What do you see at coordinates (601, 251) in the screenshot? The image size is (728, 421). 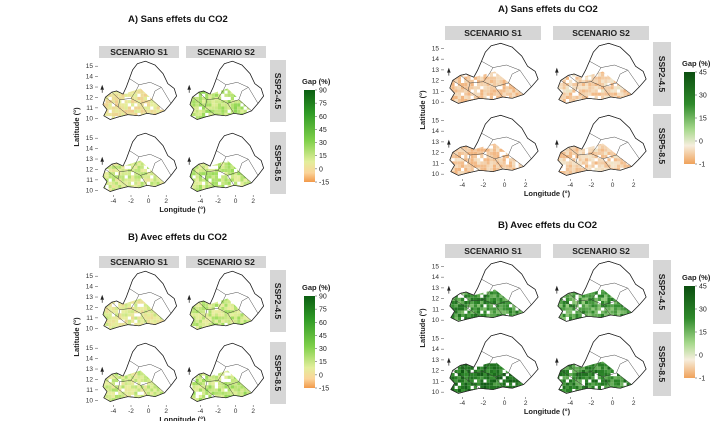 I see `scenario-strip` at bounding box center [601, 251].